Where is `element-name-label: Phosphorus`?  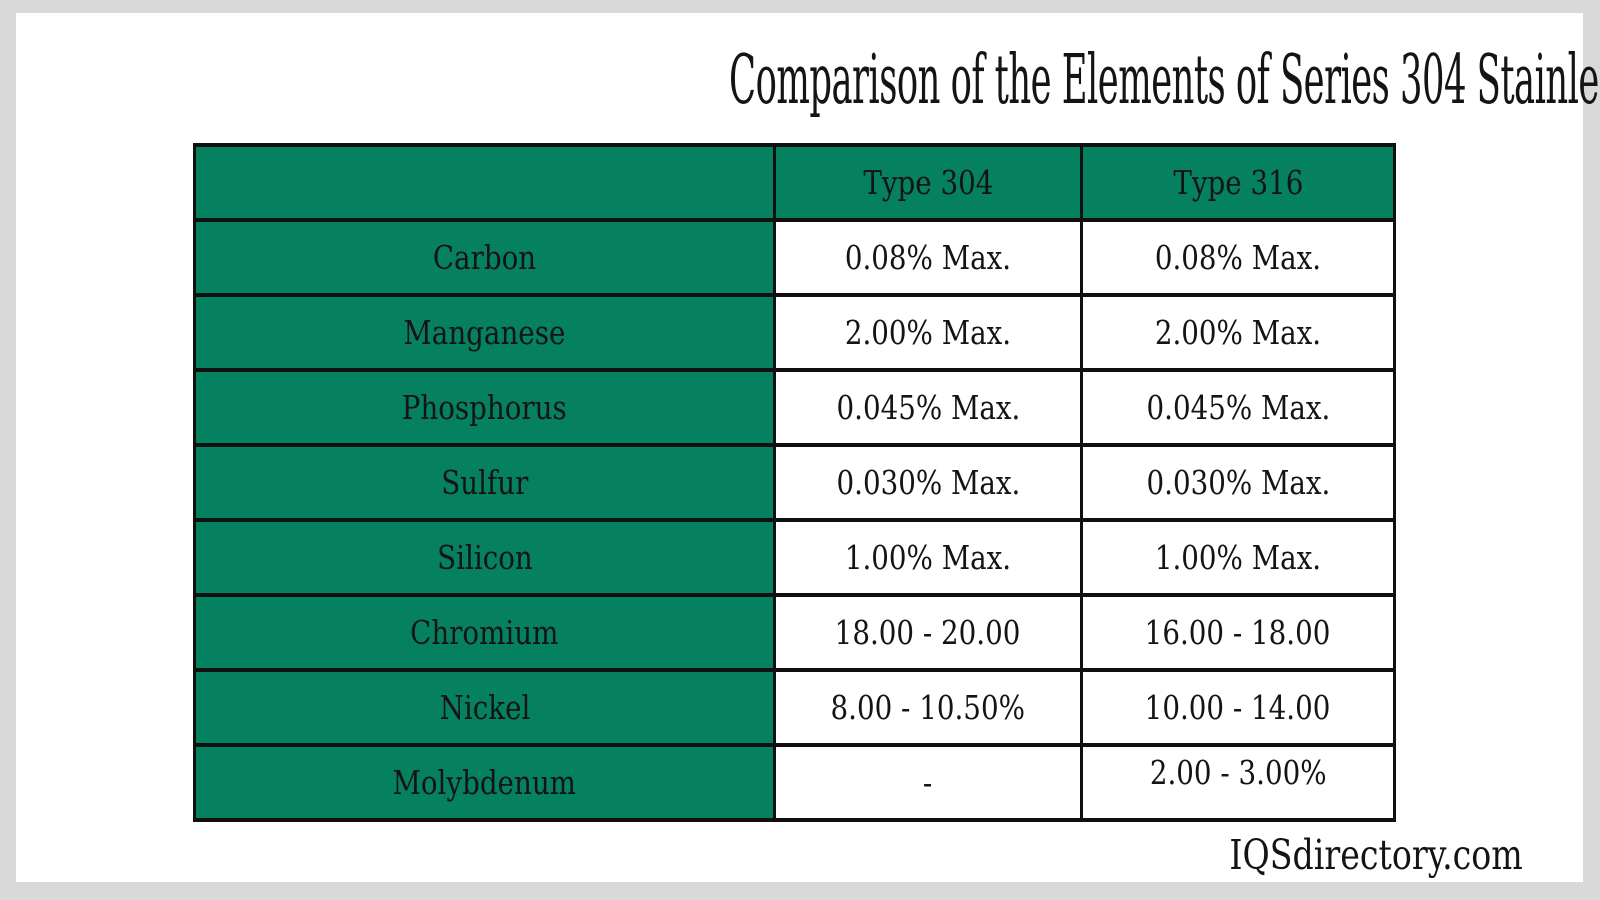 element-name-label: Phosphorus is located at coordinates (484, 407).